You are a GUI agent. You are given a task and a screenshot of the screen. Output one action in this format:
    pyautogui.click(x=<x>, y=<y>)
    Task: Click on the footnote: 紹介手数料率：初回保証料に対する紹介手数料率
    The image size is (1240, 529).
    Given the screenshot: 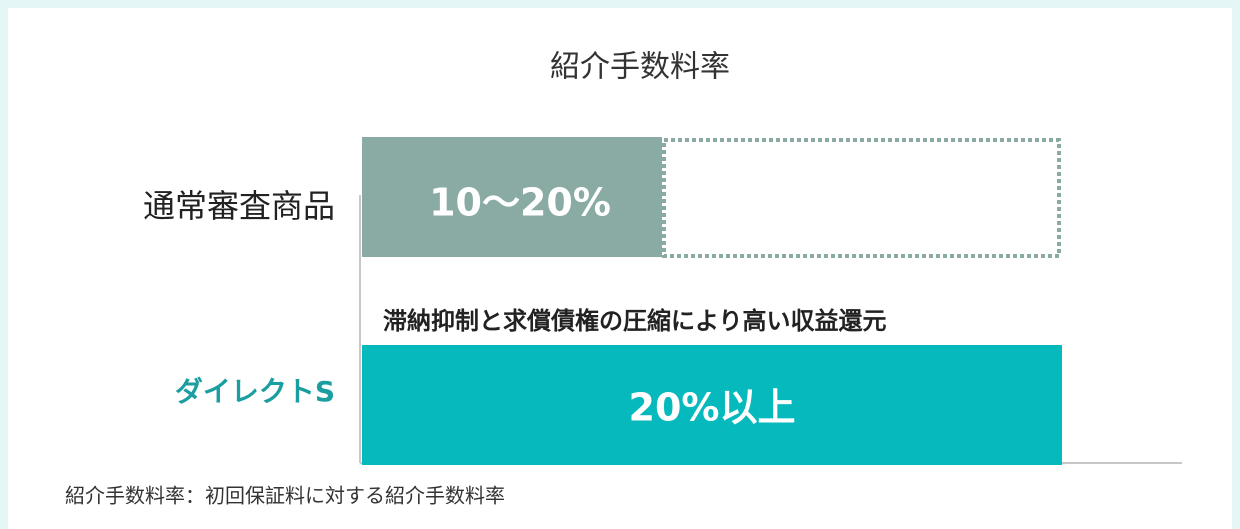 What is the action you would take?
    pyautogui.click(x=285, y=496)
    